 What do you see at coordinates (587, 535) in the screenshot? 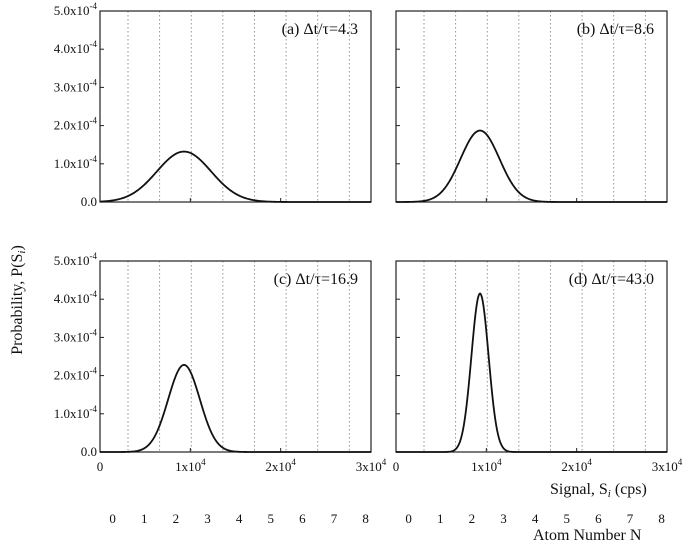
I see `atom-axis-title: Atom Number N` at bounding box center [587, 535].